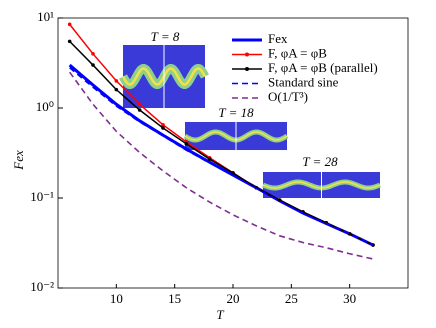 The image size is (436, 328). Describe the element at coordinates (288, 96) in the screenshot. I see `legend-label: O(1/T³)` at that location.